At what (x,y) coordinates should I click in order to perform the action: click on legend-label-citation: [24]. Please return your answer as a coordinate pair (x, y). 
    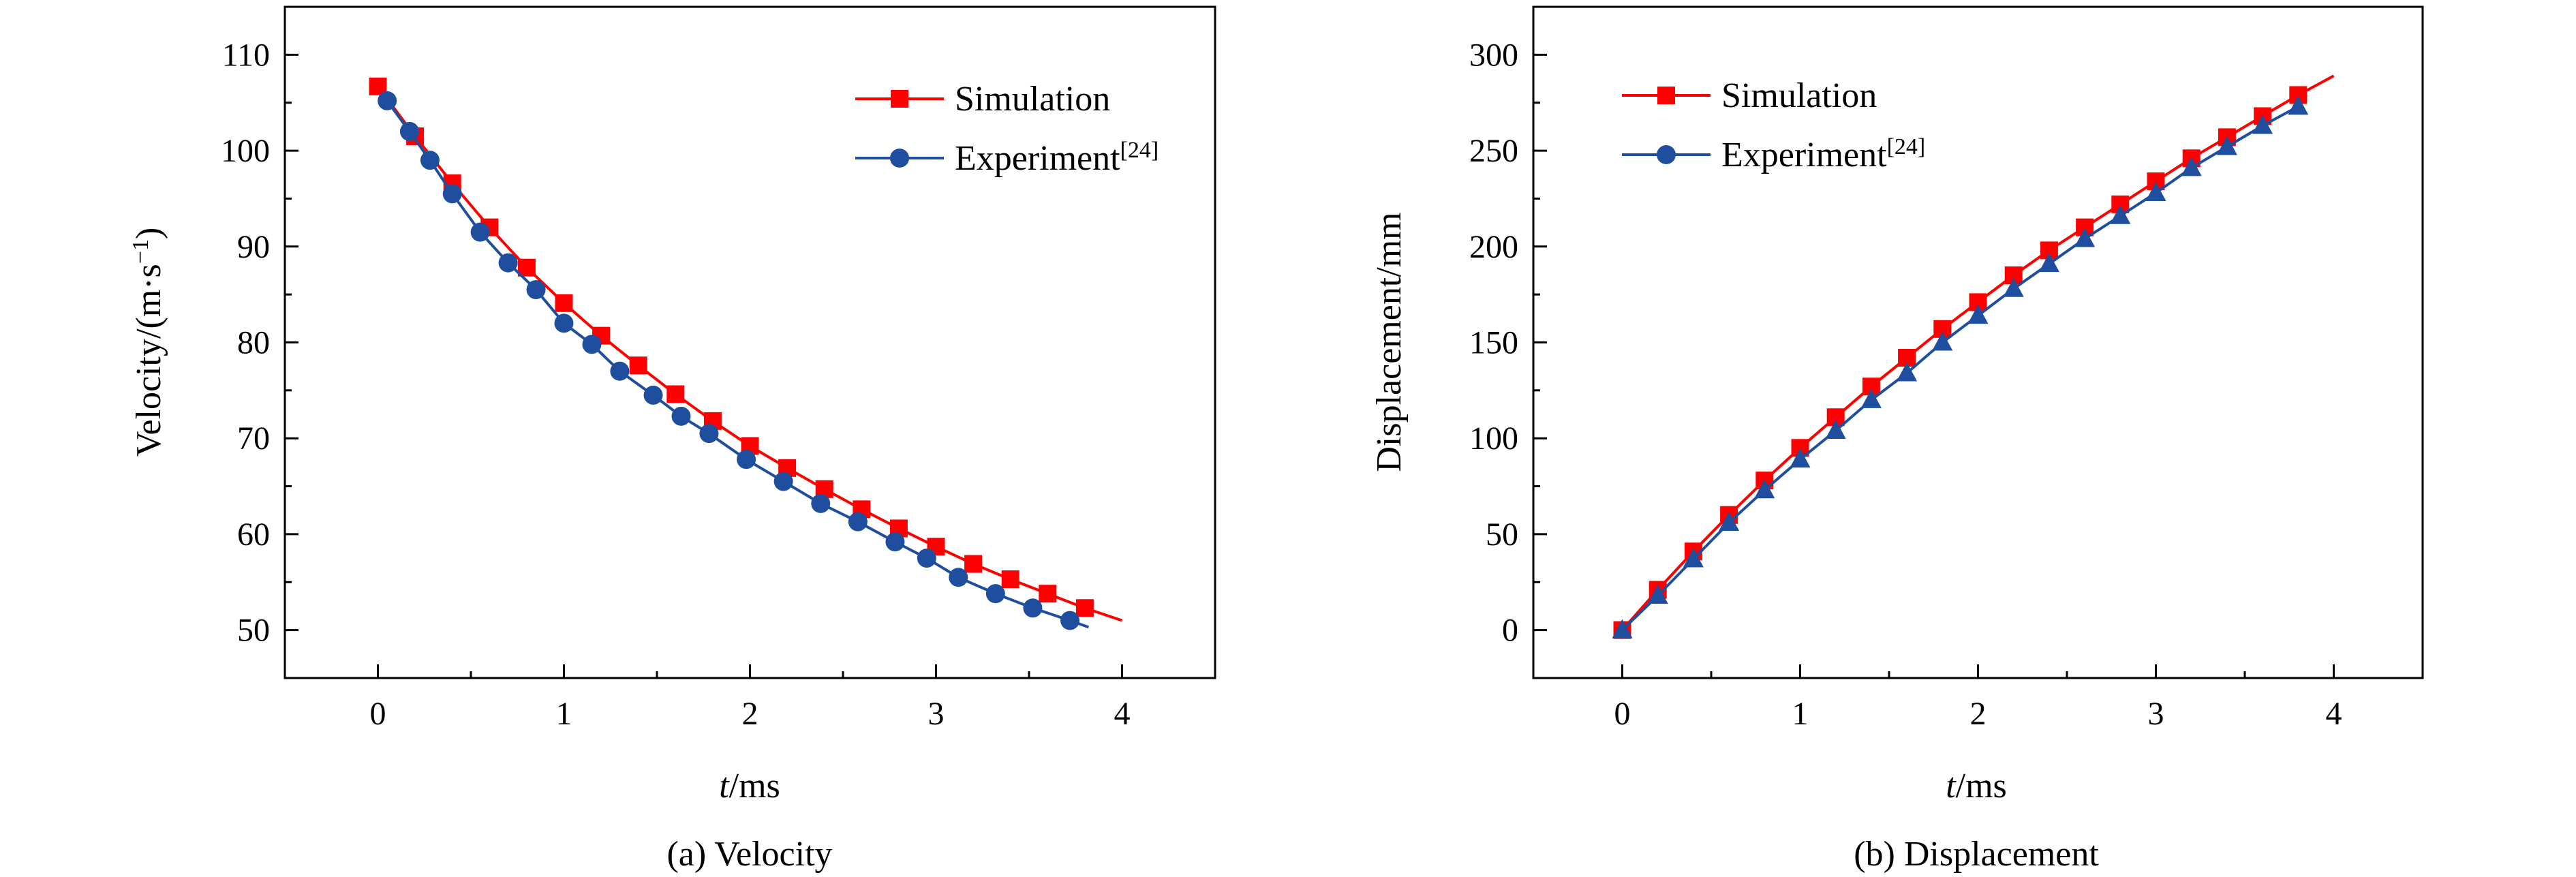
    Looking at the image, I should click on (1139, 150).